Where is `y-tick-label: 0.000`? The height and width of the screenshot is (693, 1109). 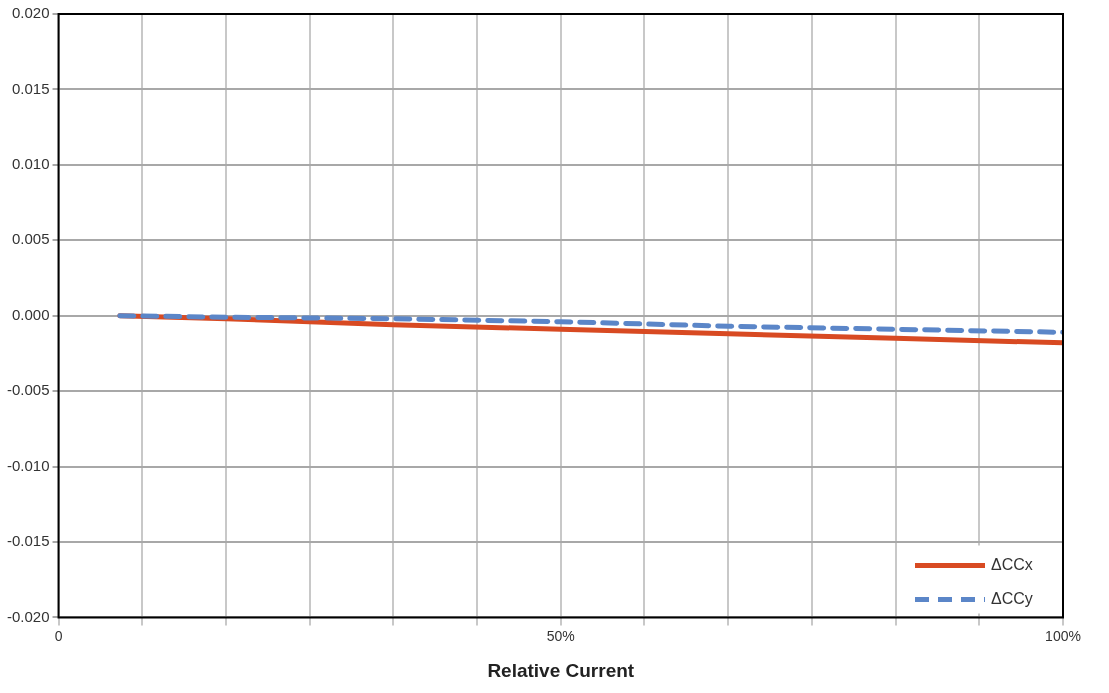
y-tick-label: 0.000 is located at coordinates (30, 314).